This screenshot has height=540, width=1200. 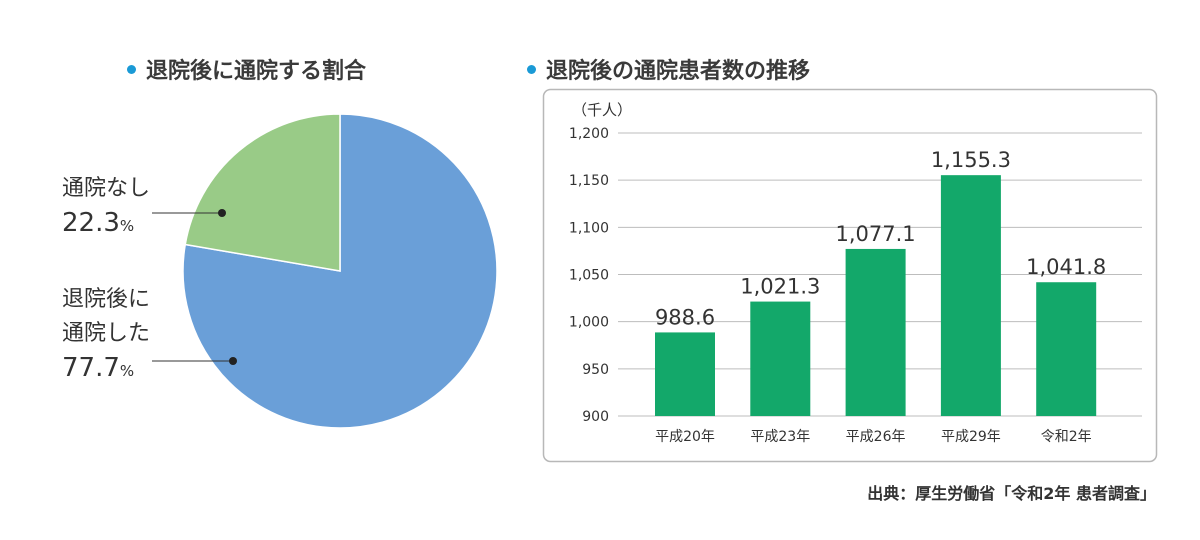 What do you see at coordinates (106, 299) in the screenshot?
I see `pie-label-visited-name-1: 退院後に` at bounding box center [106, 299].